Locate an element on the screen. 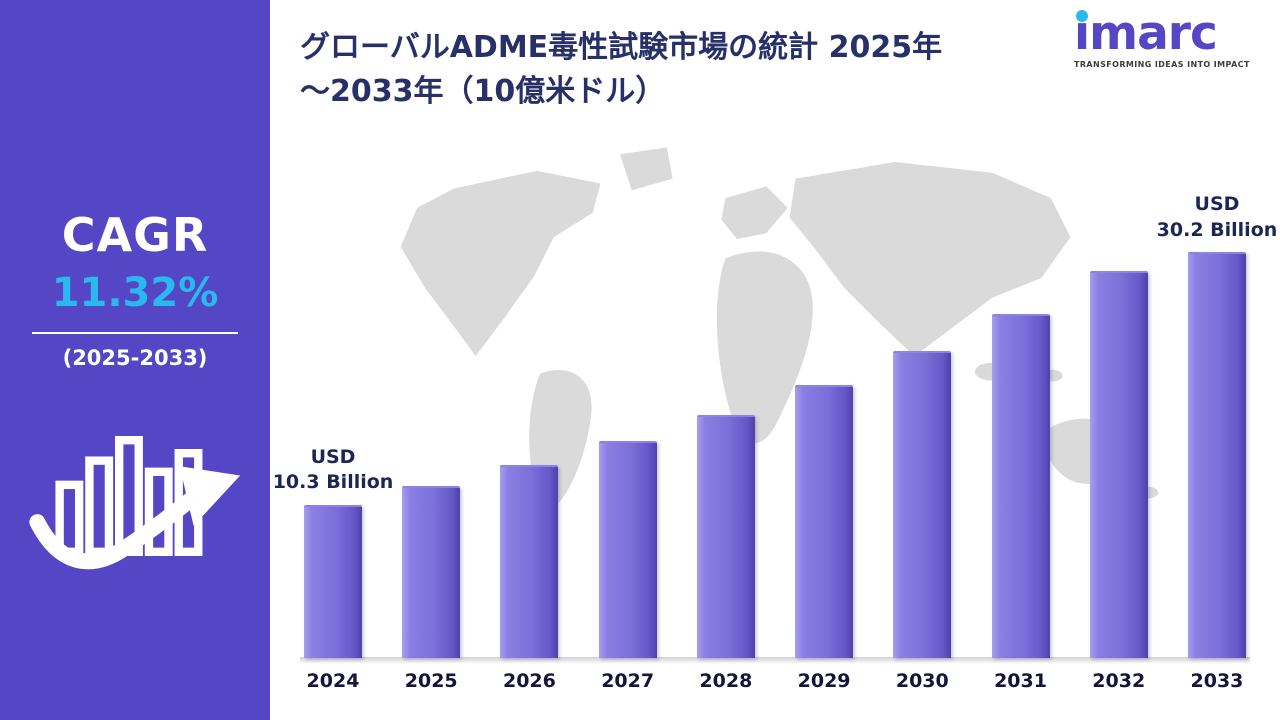  x-axis-label-2031: 2031 is located at coordinates (1020, 681).